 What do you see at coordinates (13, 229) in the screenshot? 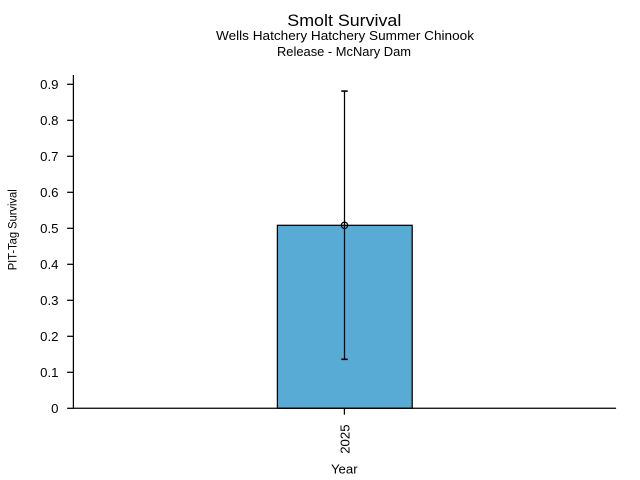
I see `svg-text: PIT-Tag Survival` at bounding box center [13, 229].